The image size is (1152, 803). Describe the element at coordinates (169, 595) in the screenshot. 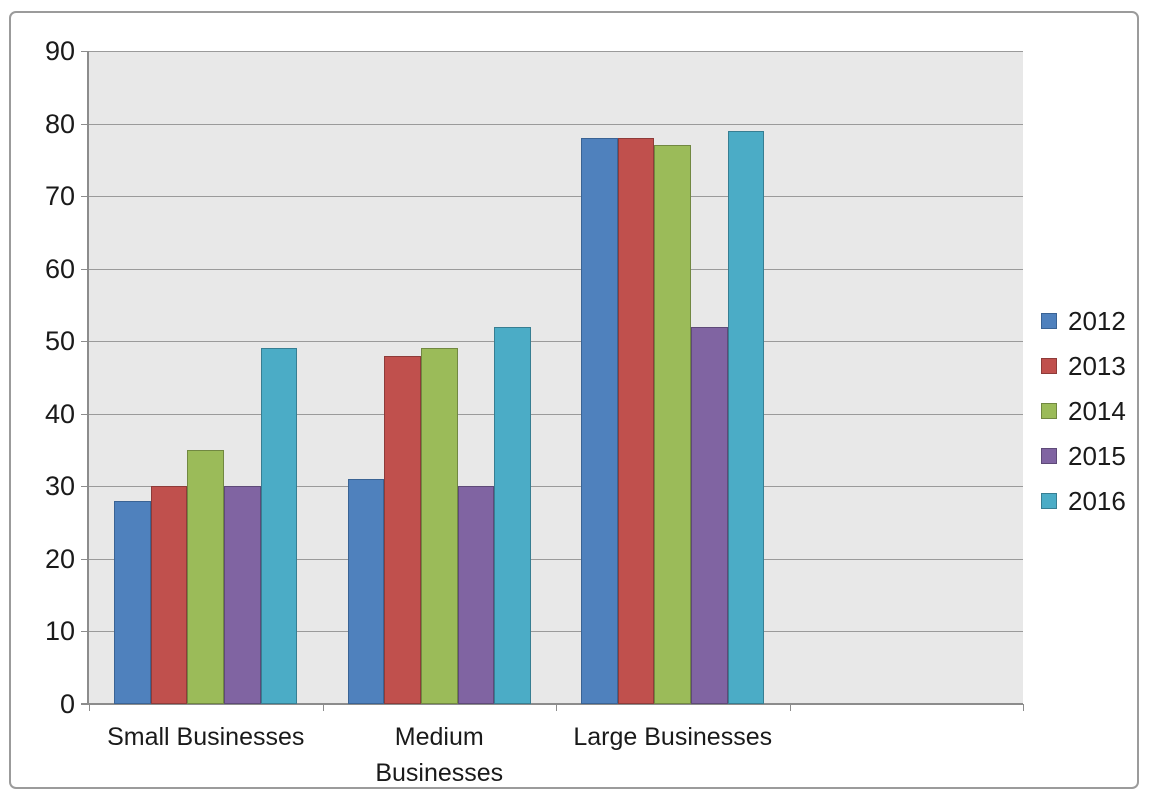

I see `bar-2013-small-businesses` at that location.